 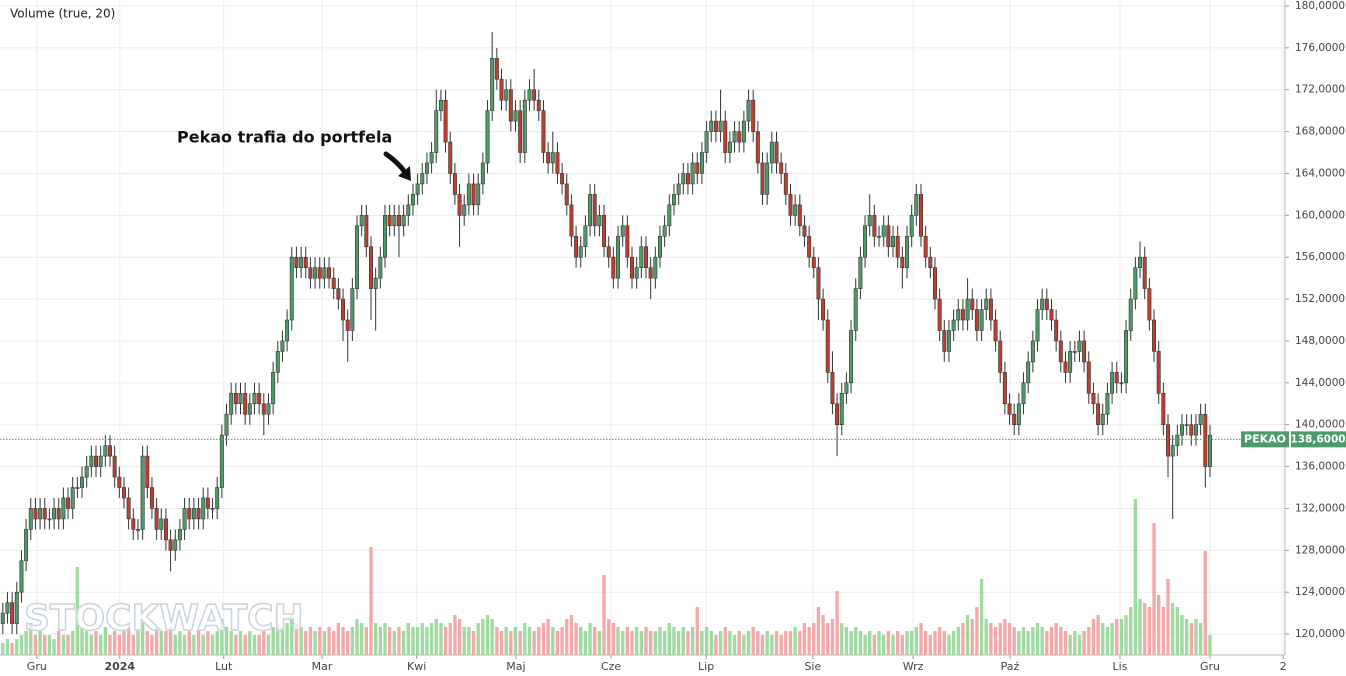 What do you see at coordinates (1320, 425) in the screenshot?
I see `y-tick-label: 140,0000` at bounding box center [1320, 425].